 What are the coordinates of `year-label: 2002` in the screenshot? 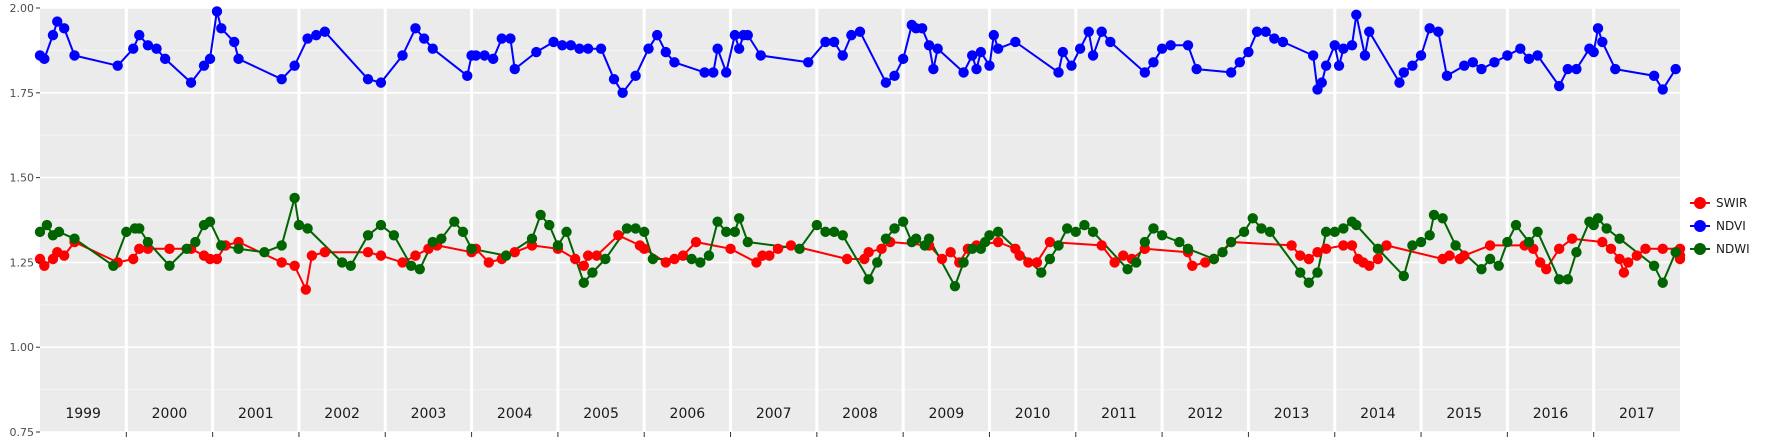 It's located at (342, 414).